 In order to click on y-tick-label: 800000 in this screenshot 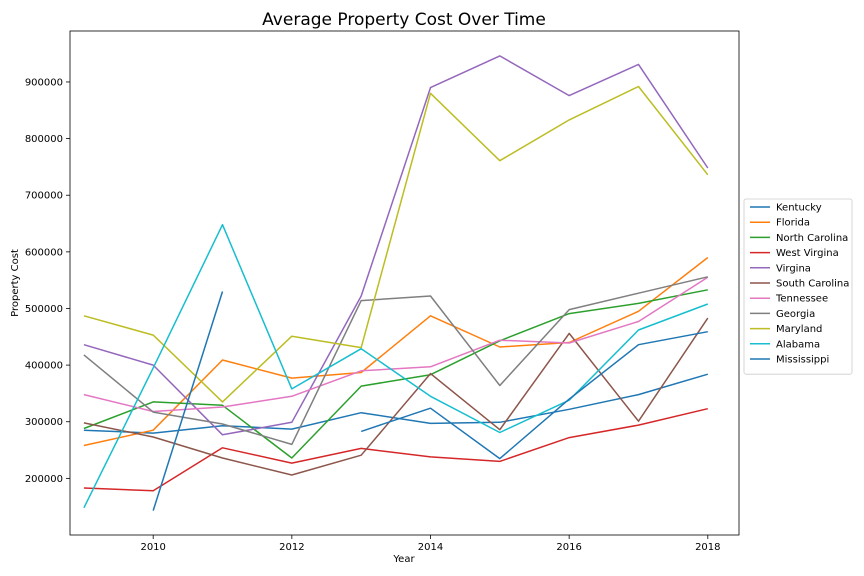, I will do `click(44, 139)`.